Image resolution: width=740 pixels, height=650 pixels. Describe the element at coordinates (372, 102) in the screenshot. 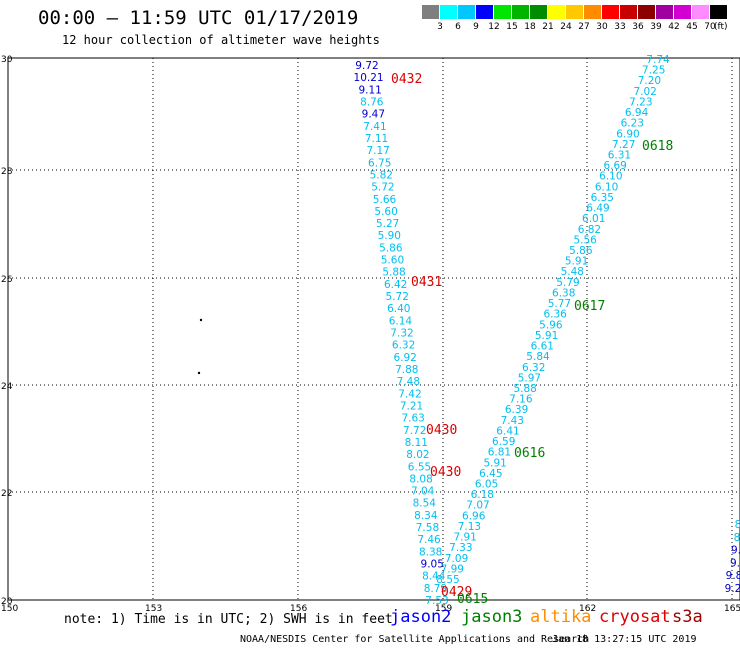

I see `swh-value-west: 8.76` at that location.